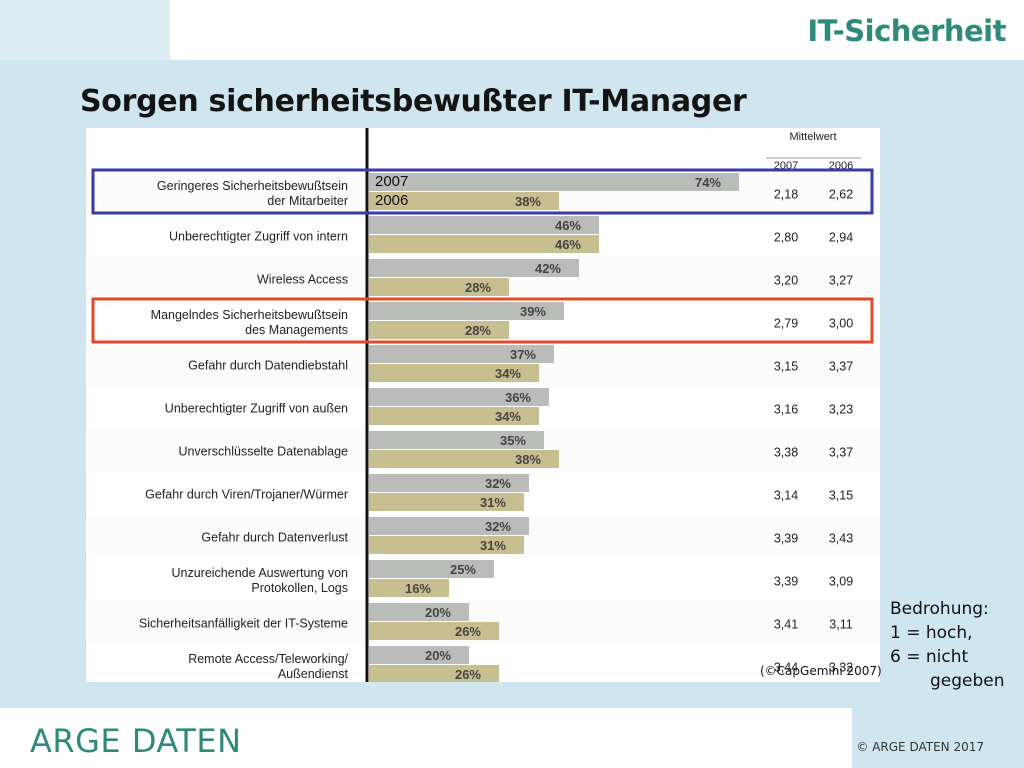 Image resolution: width=1024 pixels, height=768 pixels. Describe the element at coordinates (258, 237) in the screenshot. I see `category-label: Unberechtigter Zugriff von intern` at that location.